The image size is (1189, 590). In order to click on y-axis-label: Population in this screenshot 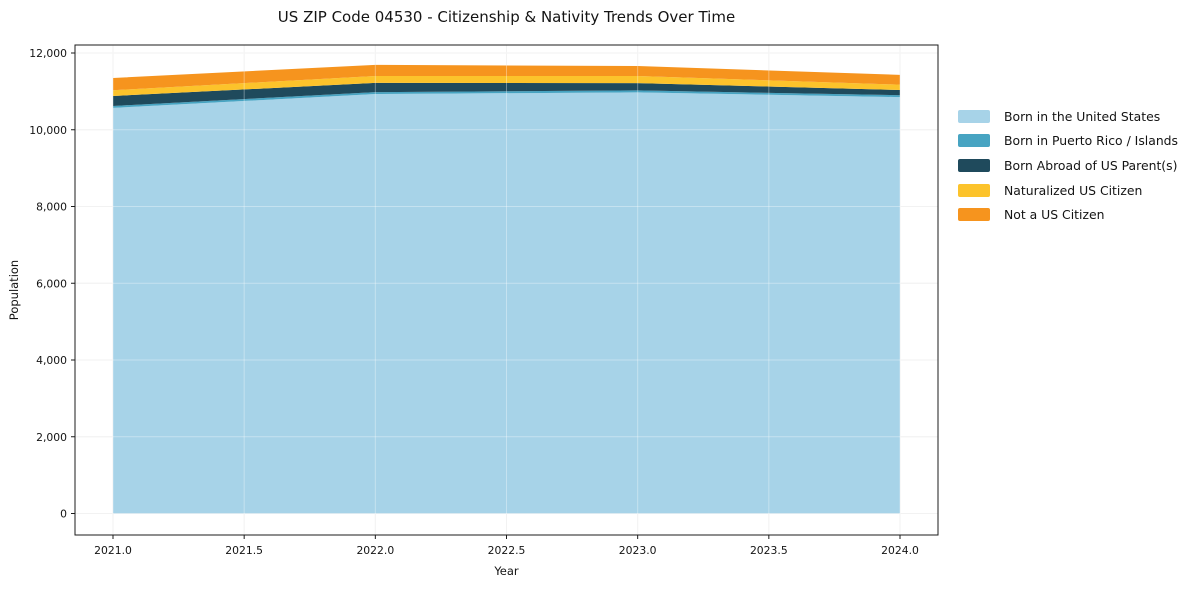, I will do `click(14, 290)`.